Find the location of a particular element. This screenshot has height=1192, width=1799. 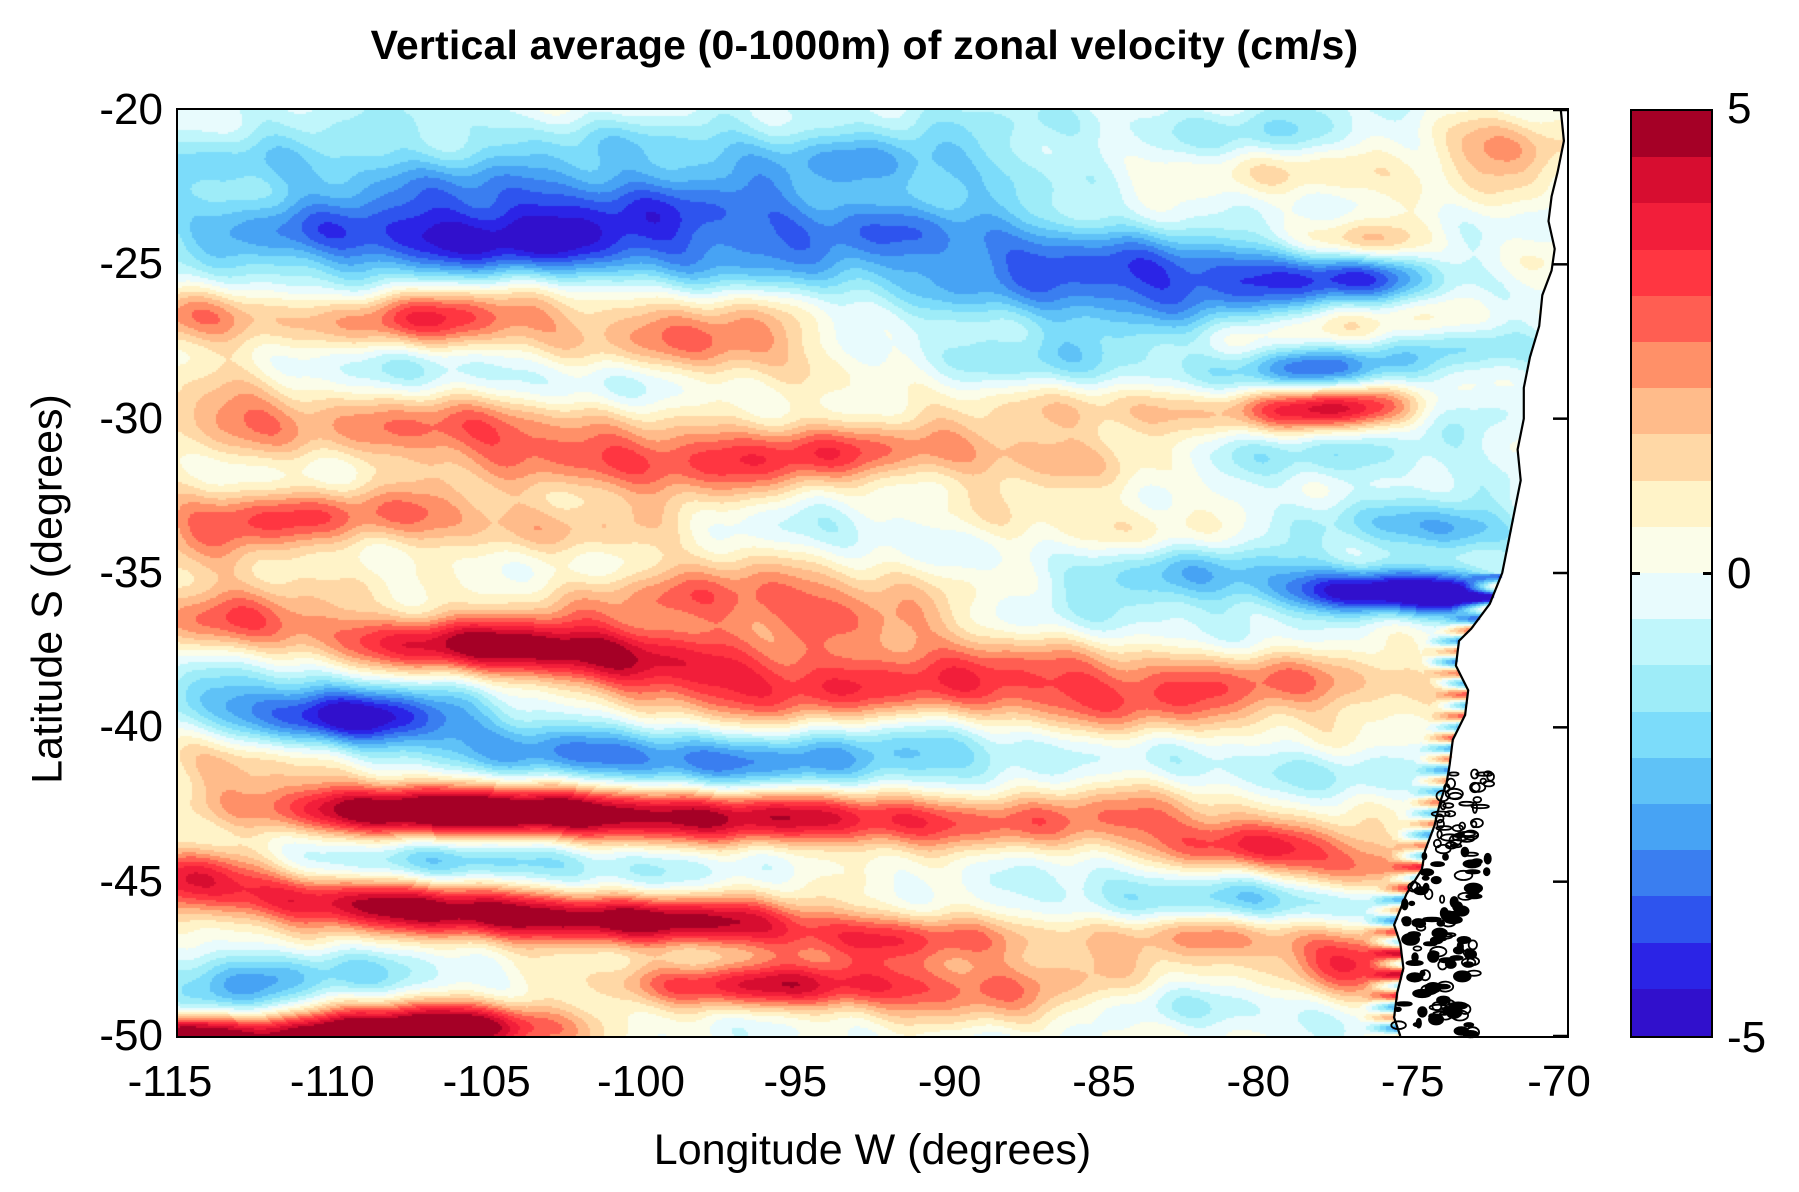

colorbar-tick-label: 5 is located at coordinates (1739, 108).